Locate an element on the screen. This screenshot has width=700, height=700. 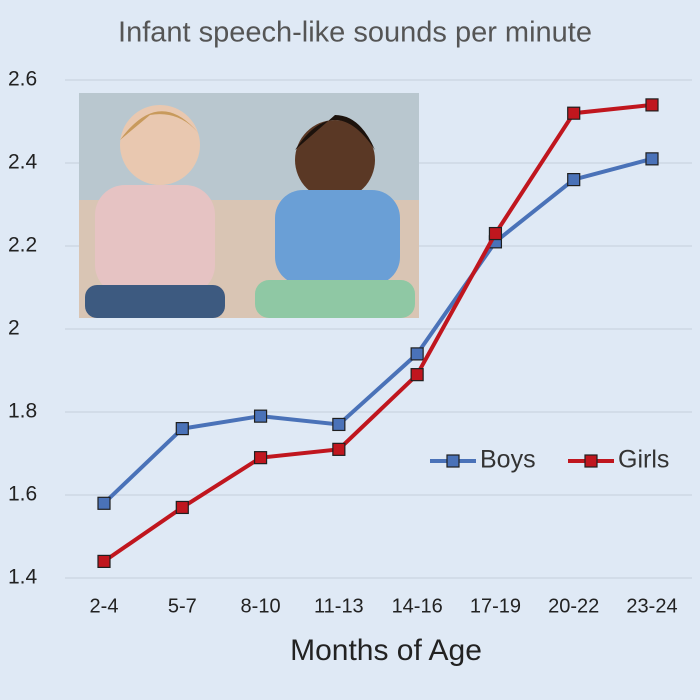
x-tick-label: 14-16 is located at coordinates (417, 606).